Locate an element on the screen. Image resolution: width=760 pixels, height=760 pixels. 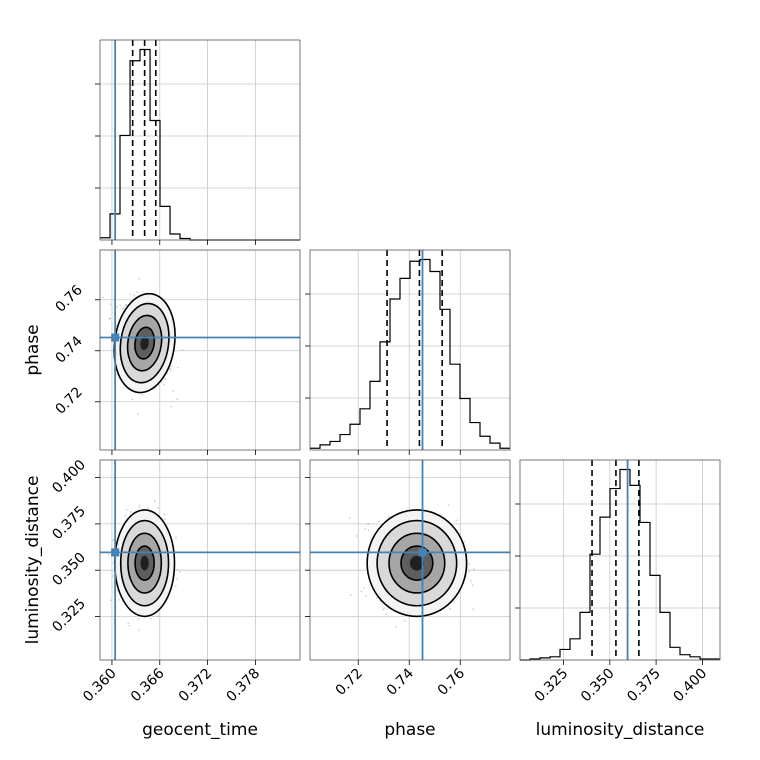
frame-hist-phase is located at coordinates (410, 350).